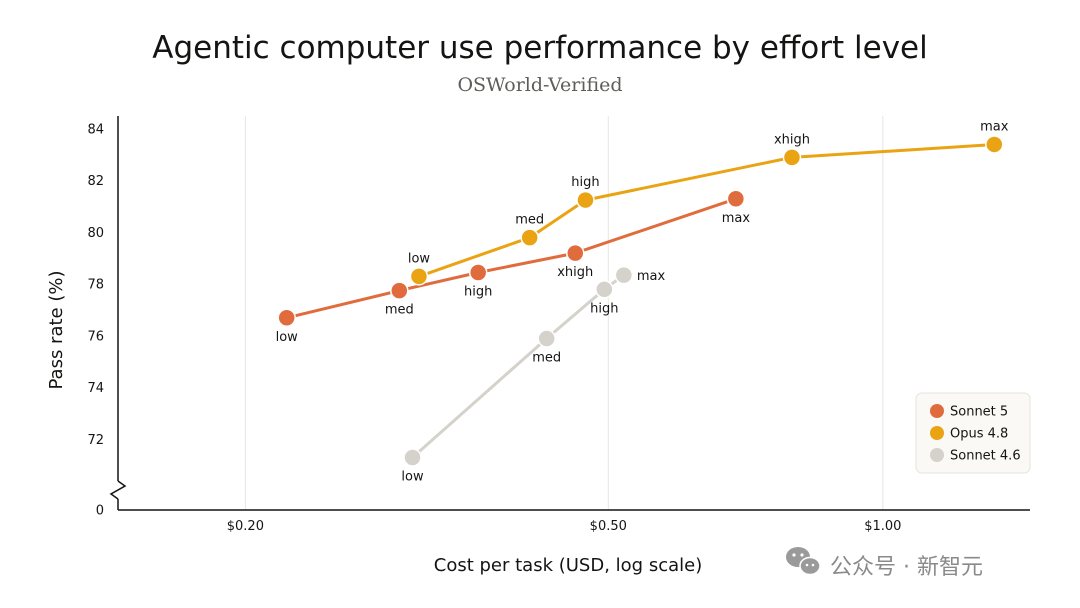  What do you see at coordinates (608, 526) in the screenshot?
I see `x-tick-label: $0.50` at bounding box center [608, 526].